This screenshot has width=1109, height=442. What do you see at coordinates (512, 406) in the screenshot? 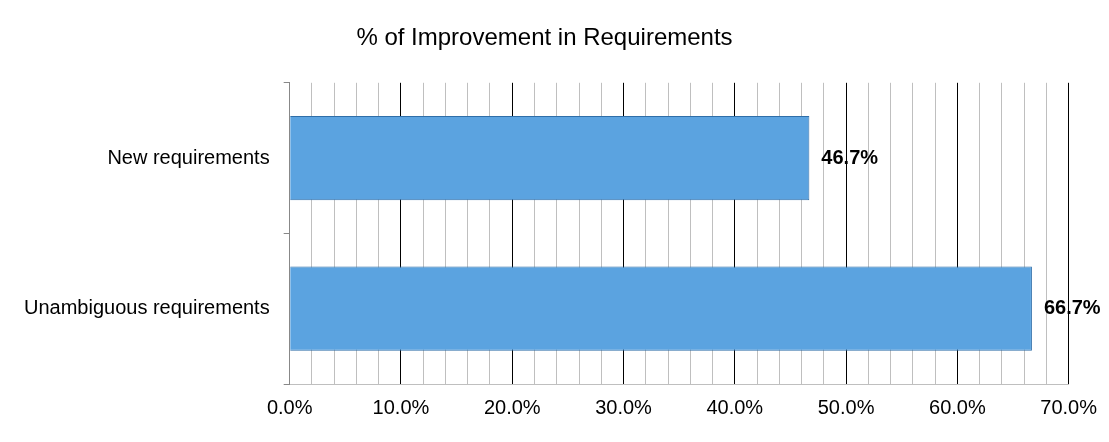
I see `x-tick-label: 20.0%` at bounding box center [512, 406].